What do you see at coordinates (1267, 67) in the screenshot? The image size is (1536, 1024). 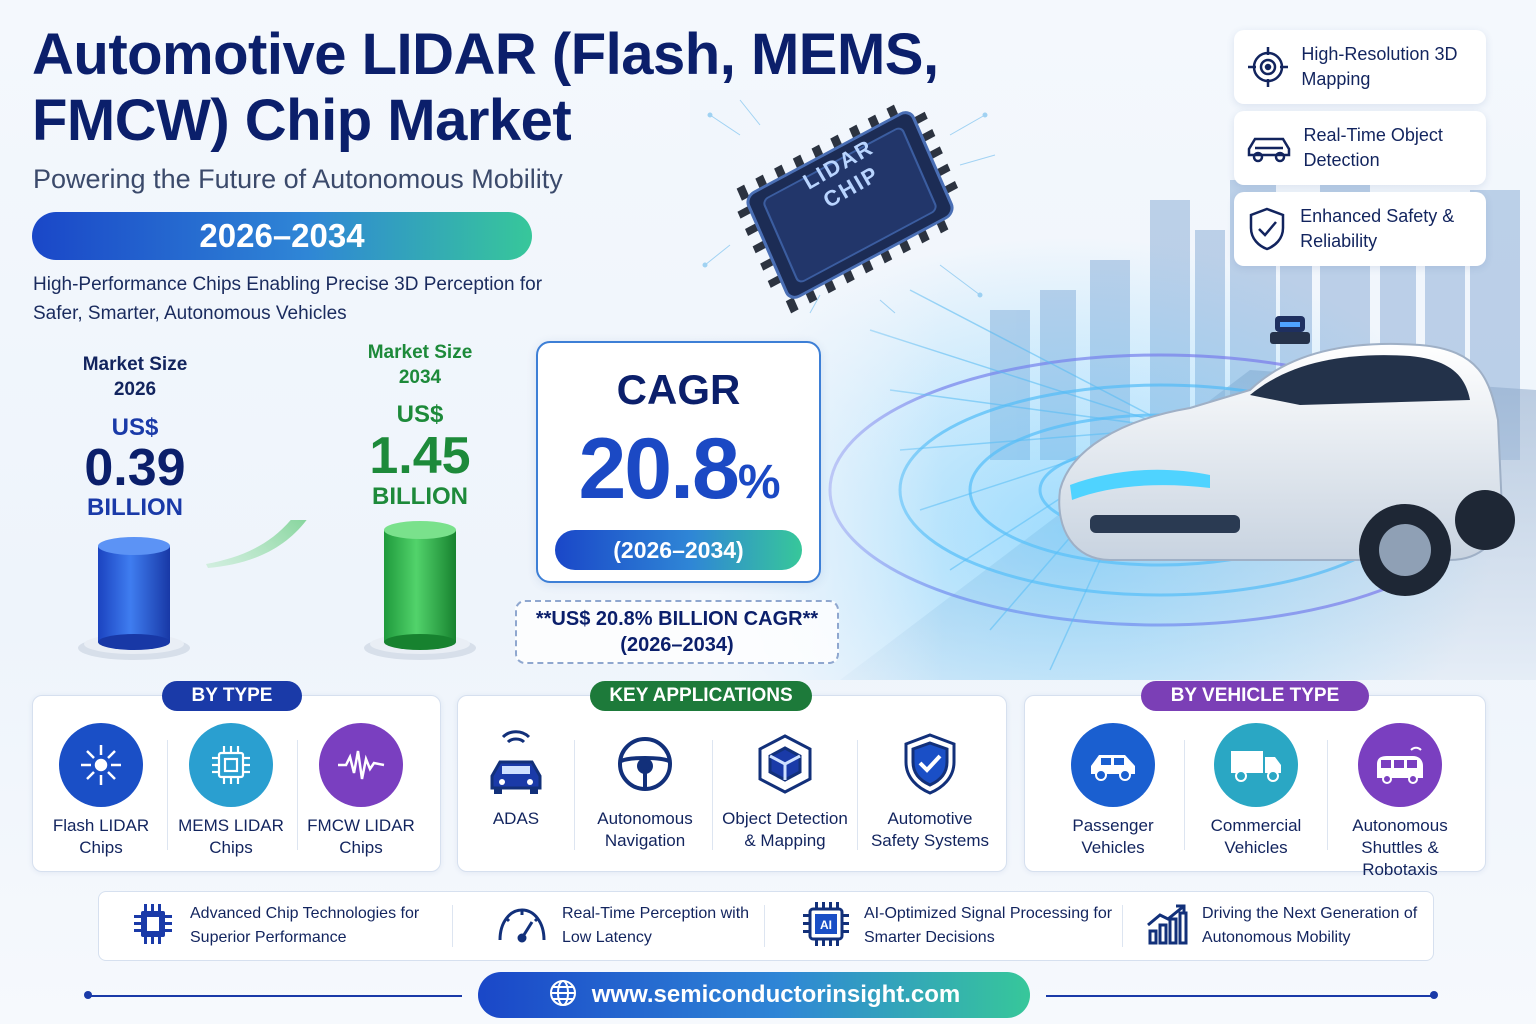 I see `target-icon` at bounding box center [1267, 67].